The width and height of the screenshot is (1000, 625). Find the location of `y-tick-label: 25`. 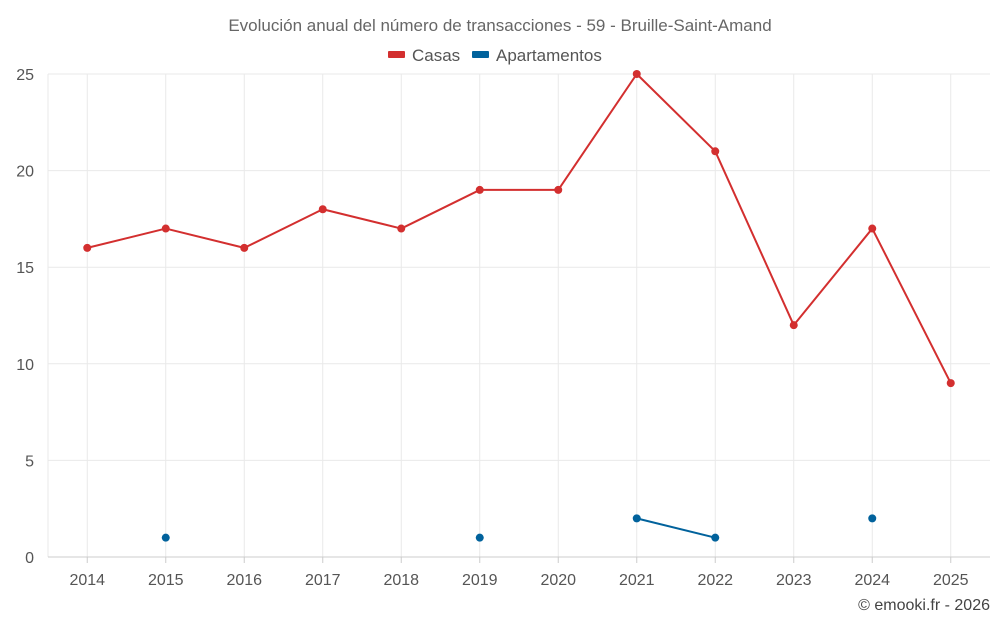

y-tick-label: 25 is located at coordinates (25, 75).